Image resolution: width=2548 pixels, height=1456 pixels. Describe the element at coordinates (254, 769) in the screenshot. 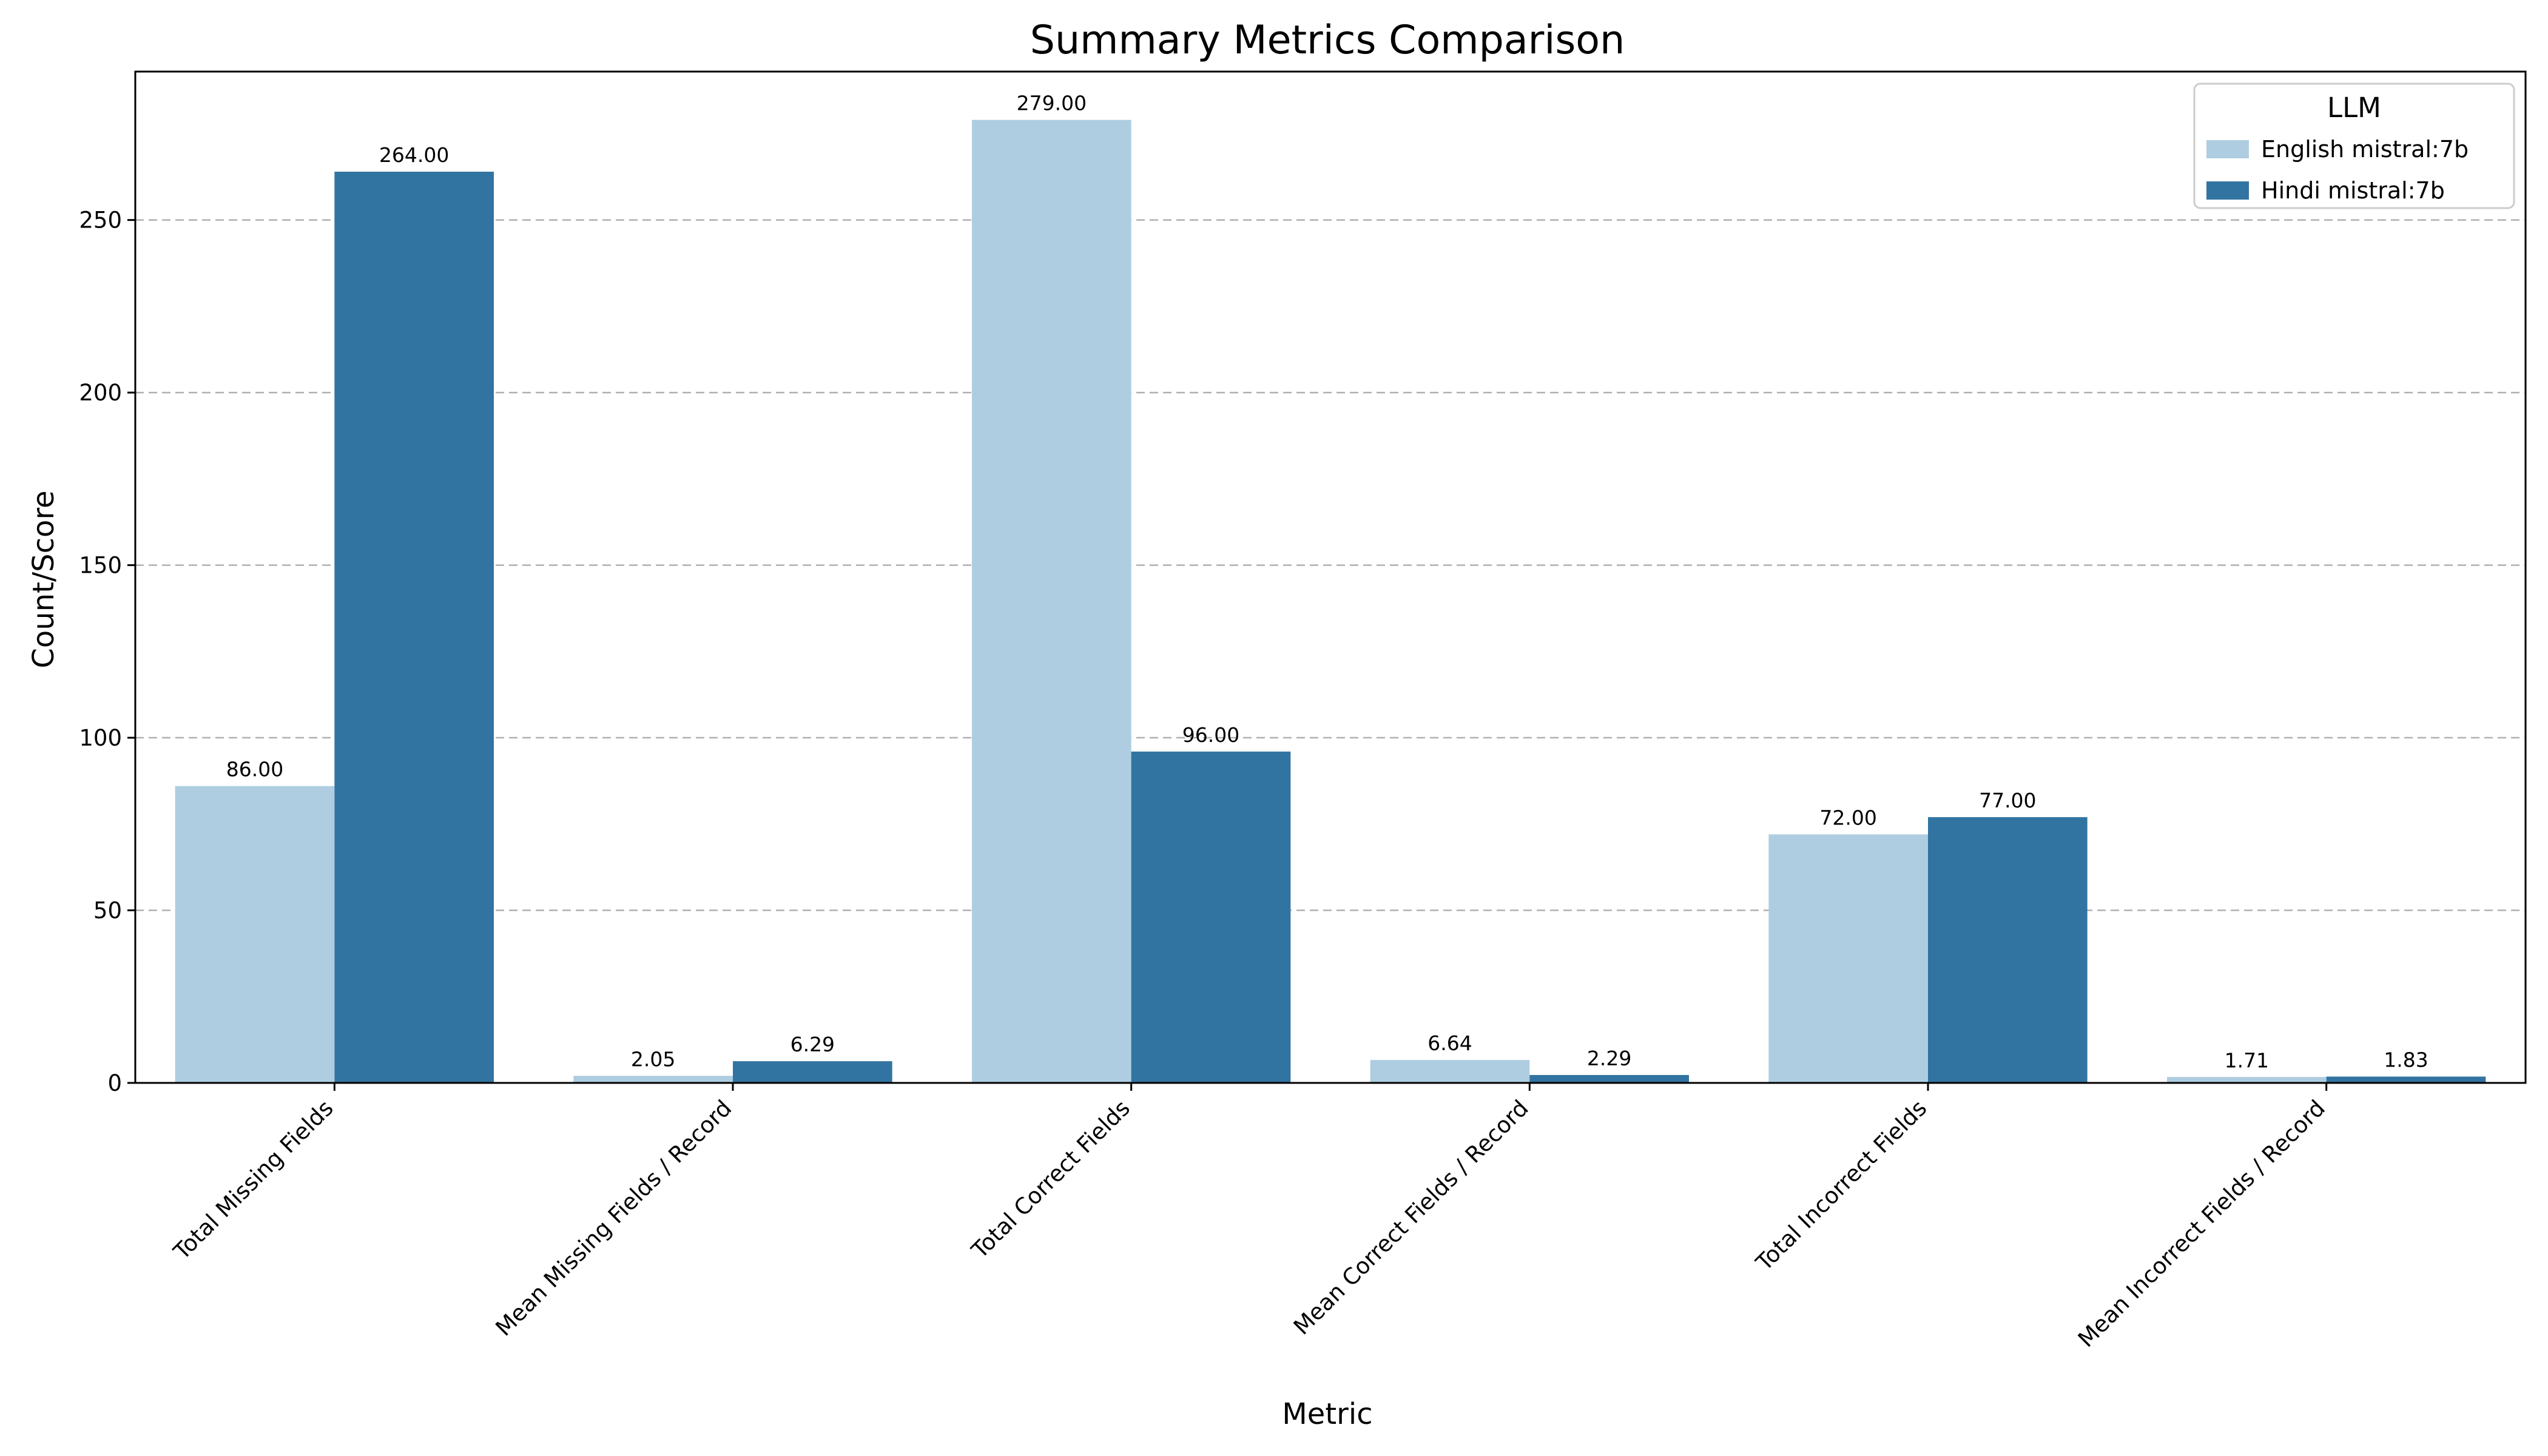

I see `data-label: 86.00` at that location.